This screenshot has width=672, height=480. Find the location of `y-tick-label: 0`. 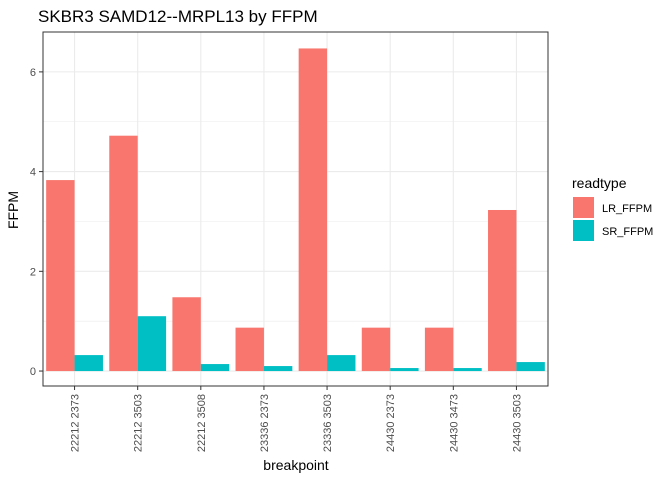

y-tick-label: 0 is located at coordinates (33, 372).